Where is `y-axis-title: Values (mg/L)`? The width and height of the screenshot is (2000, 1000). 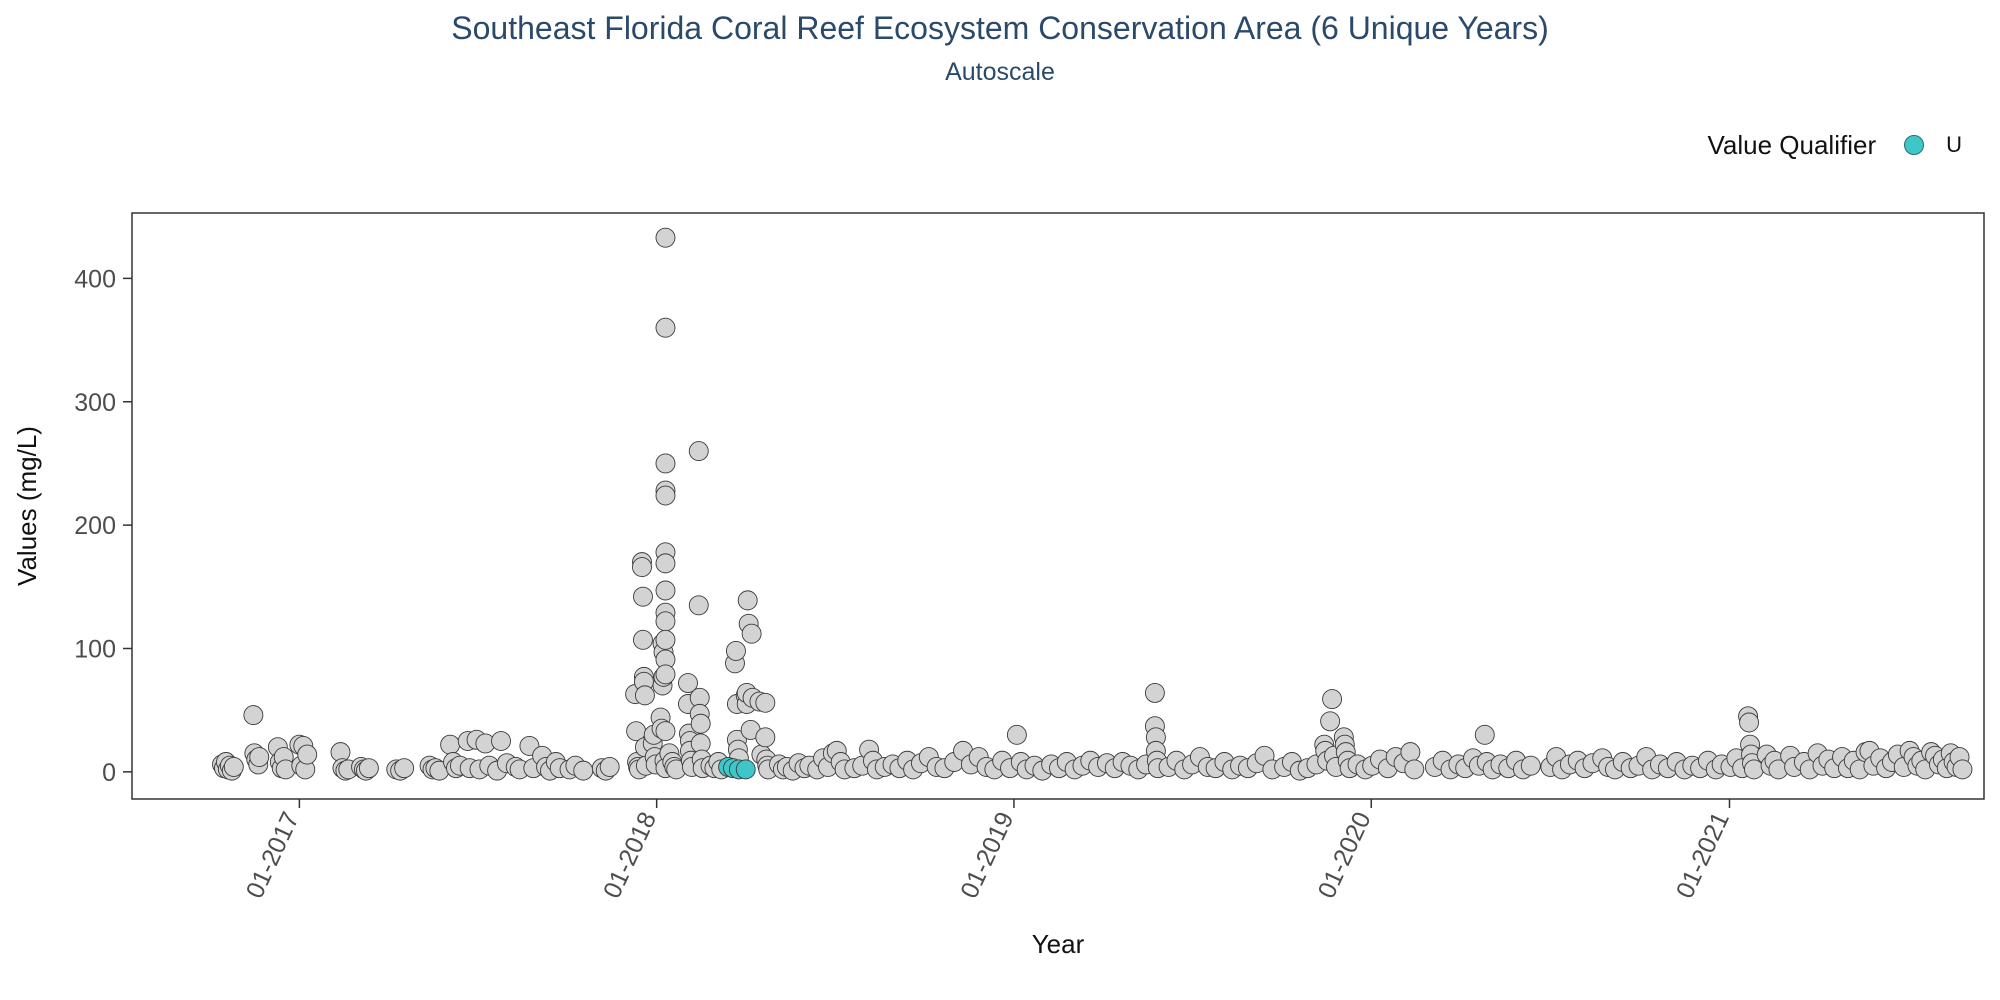 y-axis-title: Values (mg/L) is located at coordinates (27, 506).